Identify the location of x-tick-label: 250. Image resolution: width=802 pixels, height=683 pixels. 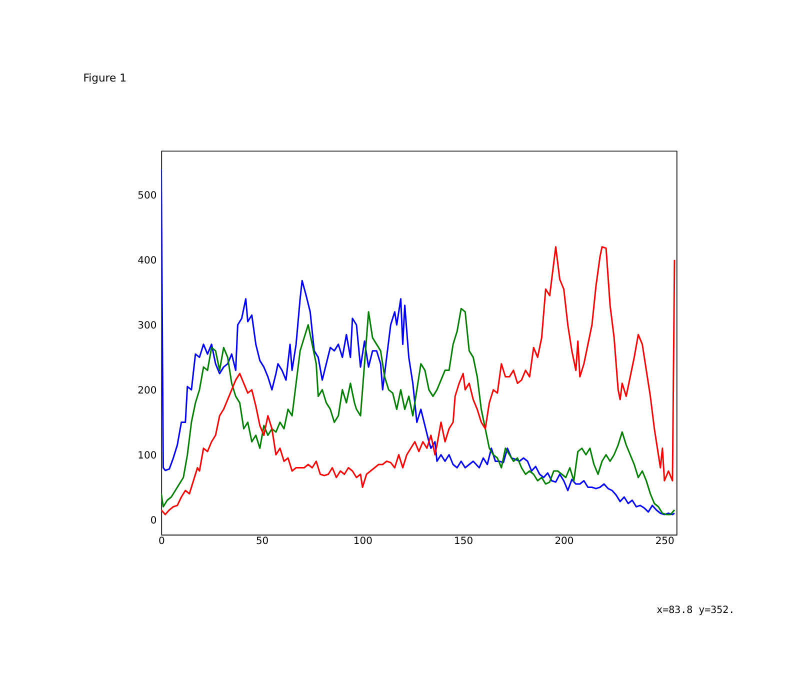
(664, 542).